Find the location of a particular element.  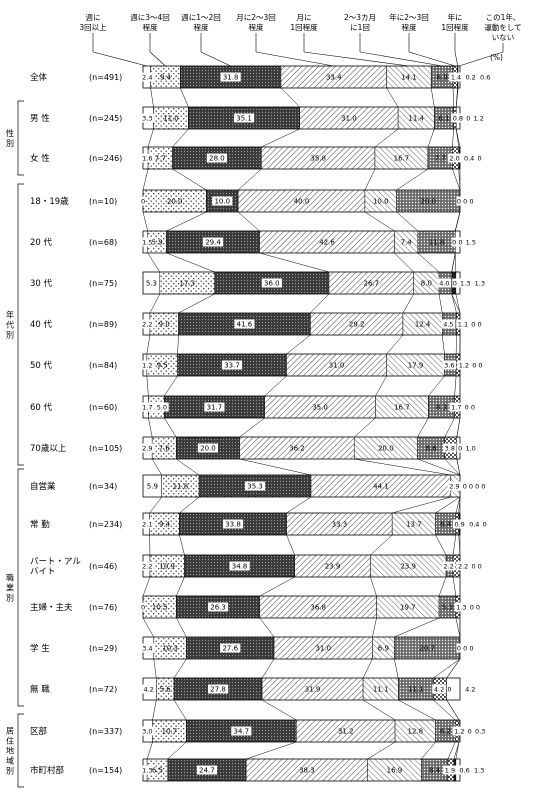

value-label: 7.7 is located at coordinates (440, 159).